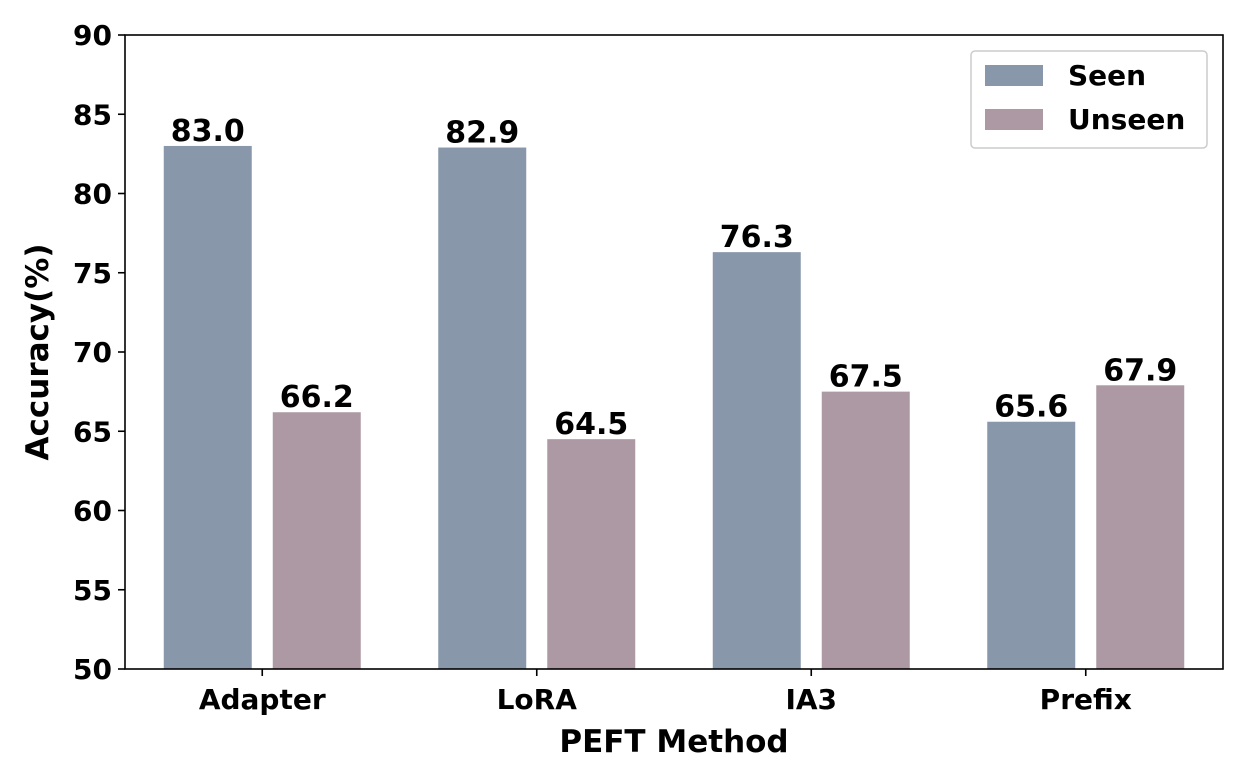  Describe the element at coordinates (317, 397) in the screenshot. I see `data-label-unseen-adapter: 66.2` at that location.